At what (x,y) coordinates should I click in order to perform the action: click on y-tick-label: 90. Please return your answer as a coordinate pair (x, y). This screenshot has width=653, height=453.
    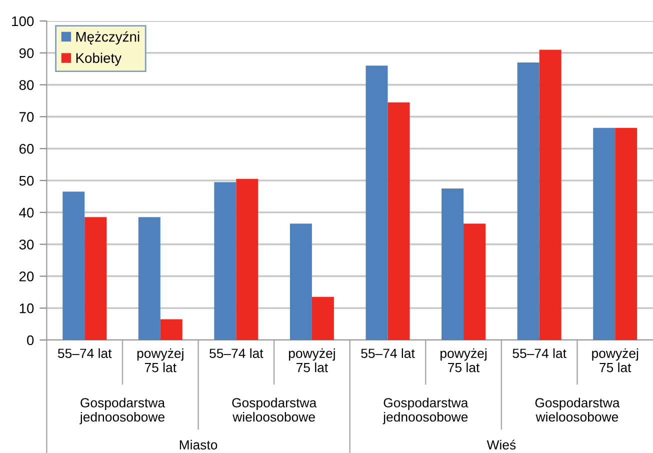
    Looking at the image, I should click on (26, 53).